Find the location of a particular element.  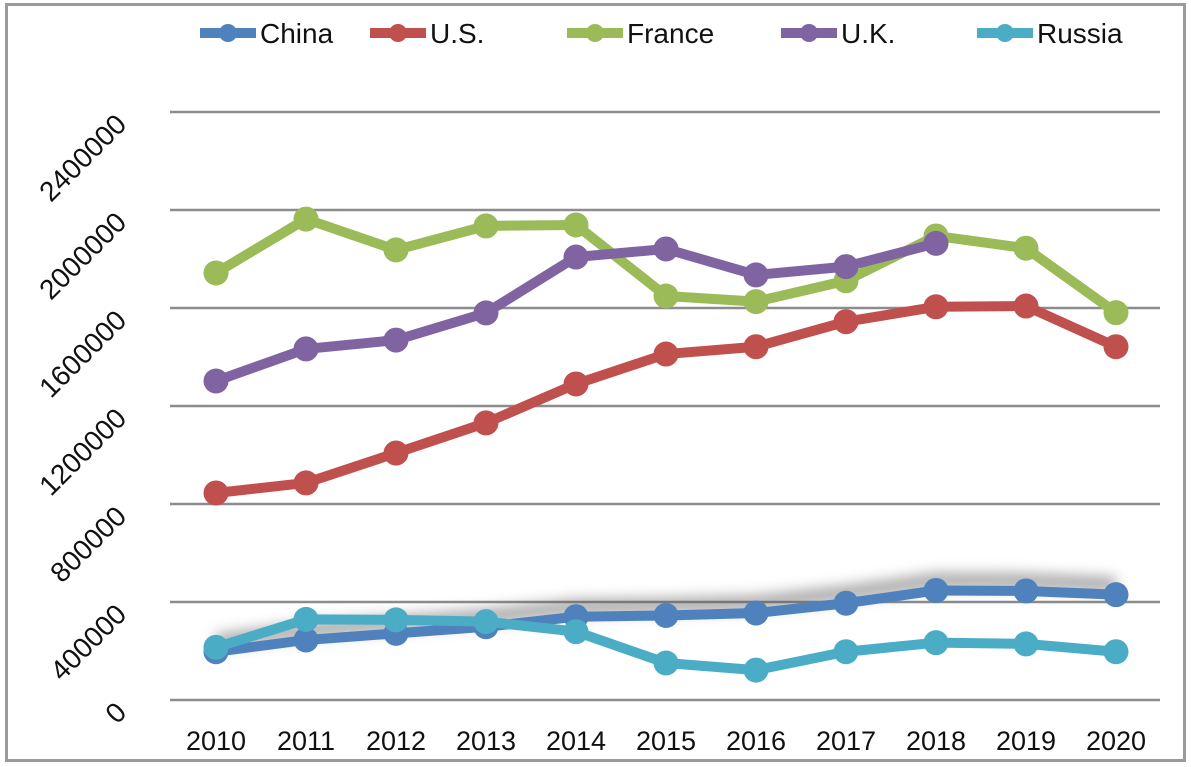

y-tick-label: 2000000 is located at coordinates (82, 255).